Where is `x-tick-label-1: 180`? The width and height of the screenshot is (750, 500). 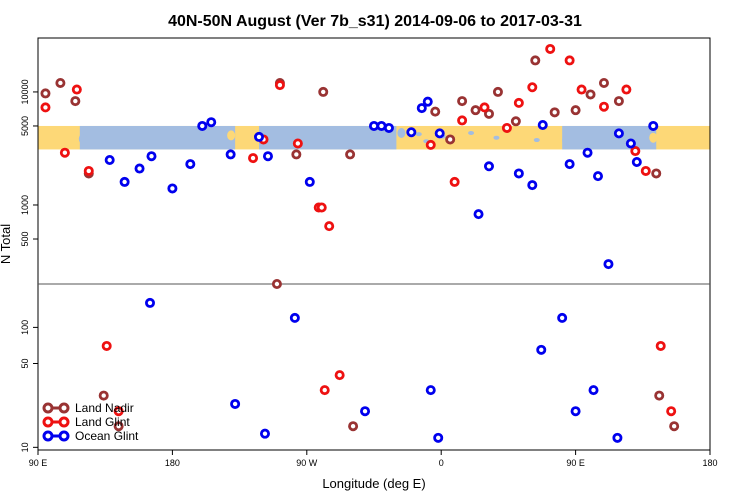
x-tick-label-1: 180 is located at coordinates (172, 463).